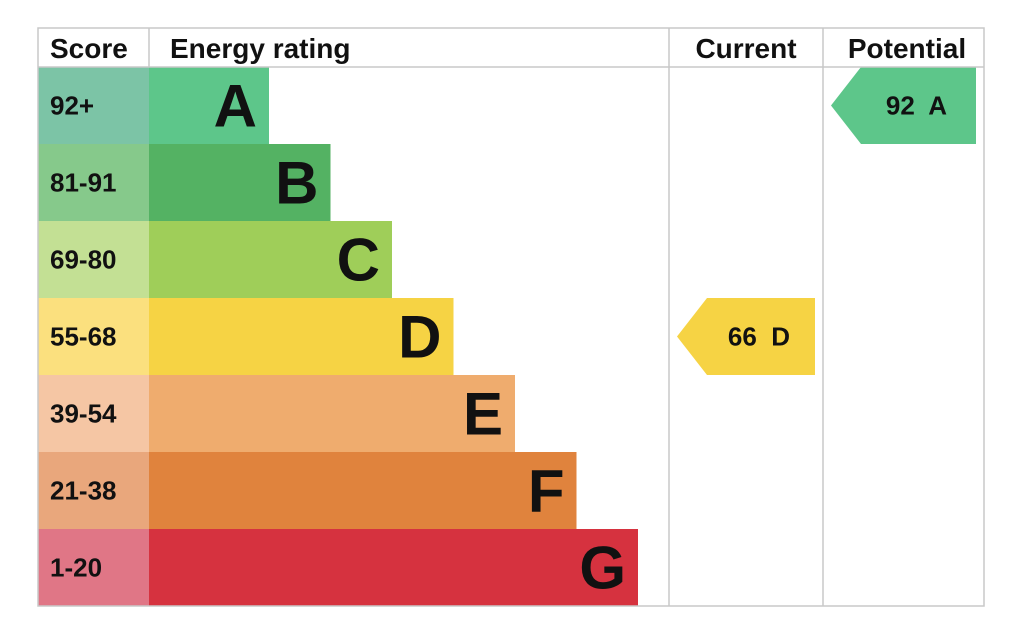 The width and height of the screenshot is (1024, 639). I want to click on band-letter-e: E, so click(483, 414).